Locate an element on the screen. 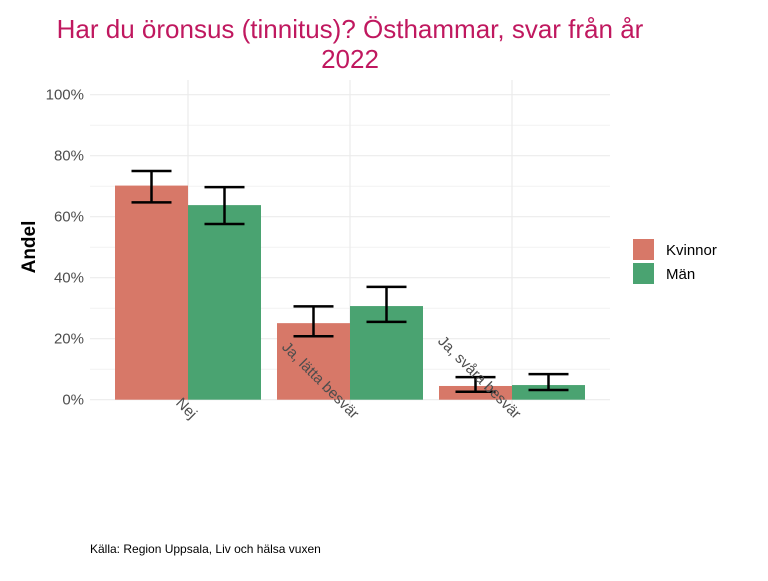 The height and width of the screenshot is (581, 768). y-axis: 0% 20% 40% 60% 80% 100% is located at coordinates (65, 248).